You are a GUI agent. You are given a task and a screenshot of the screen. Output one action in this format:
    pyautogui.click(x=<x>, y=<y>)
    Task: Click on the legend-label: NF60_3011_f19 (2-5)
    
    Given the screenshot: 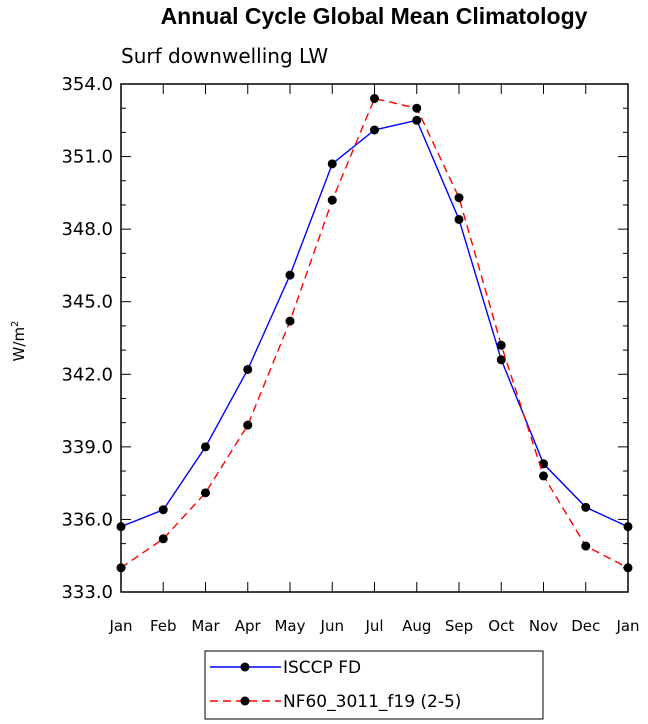 What is the action you would take?
    pyautogui.click(x=372, y=702)
    